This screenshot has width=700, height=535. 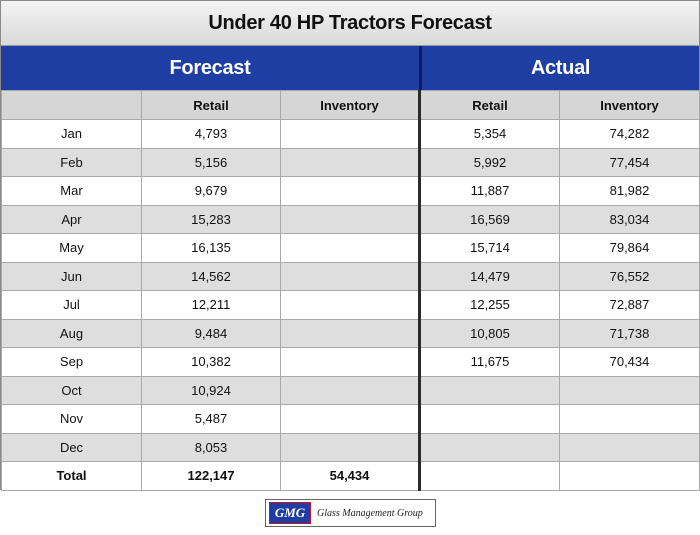 What do you see at coordinates (629, 134) in the screenshot?
I see `cell-actual-inventory: 74,282` at bounding box center [629, 134].